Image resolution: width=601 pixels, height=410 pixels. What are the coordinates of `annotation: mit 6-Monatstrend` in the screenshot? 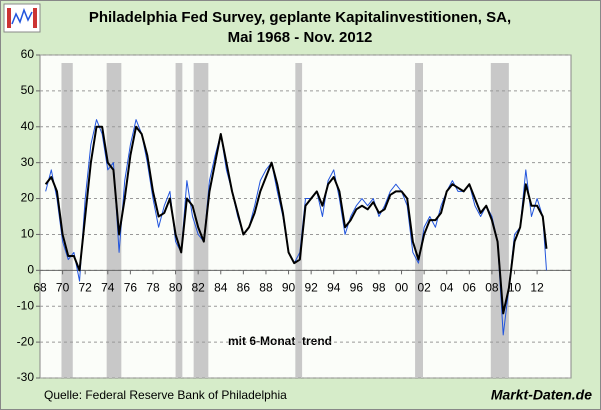 It's located at (280, 341).